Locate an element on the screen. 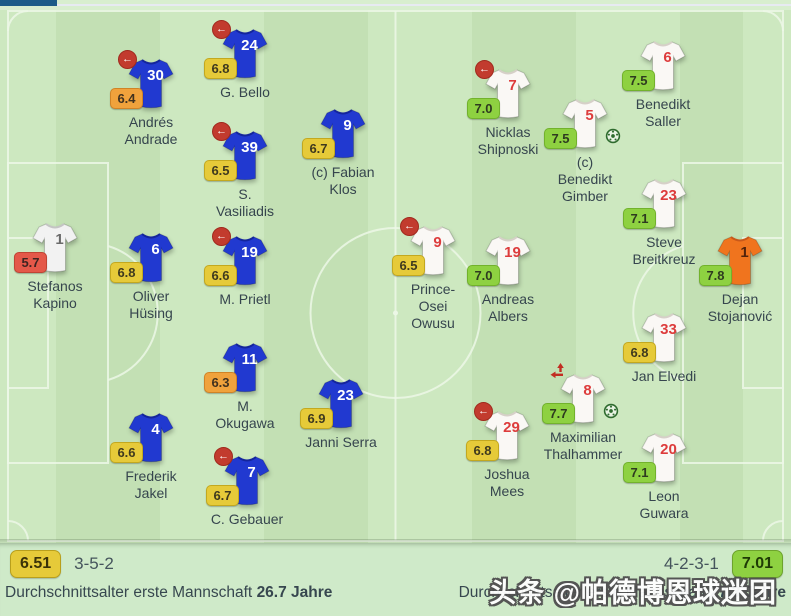  player: ← 9 6.5 Prince- Osei Owusu is located at coordinates (433, 274).